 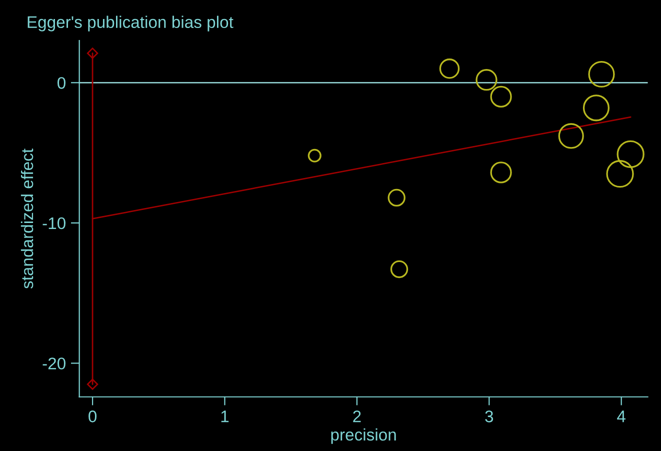 What do you see at coordinates (131, 24) in the screenshot?
I see `chart-title: Egger's publication bias plot` at bounding box center [131, 24].